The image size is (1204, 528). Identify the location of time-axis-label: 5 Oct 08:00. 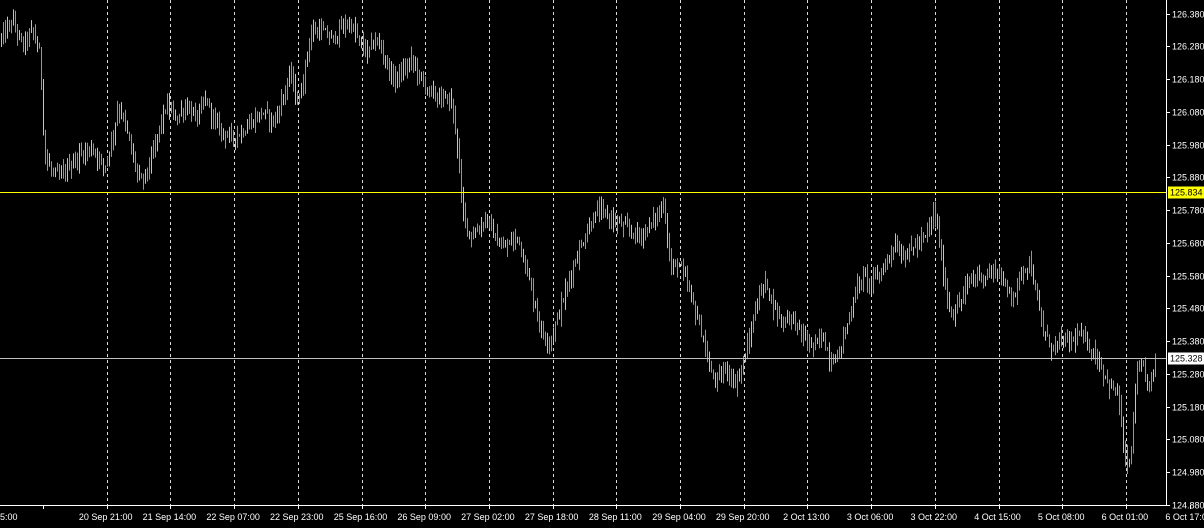
(1061, 517).